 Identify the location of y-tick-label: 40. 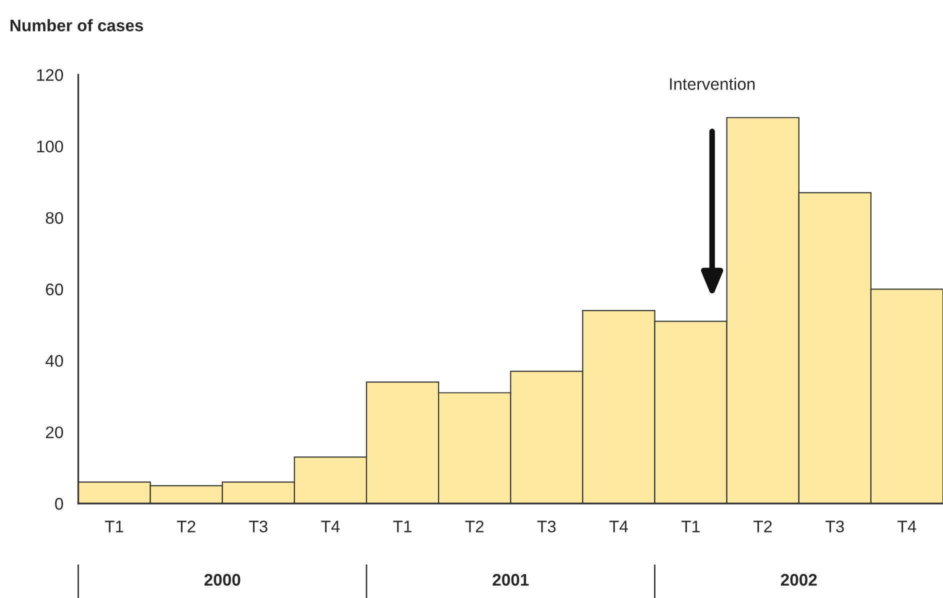
(55, 360).